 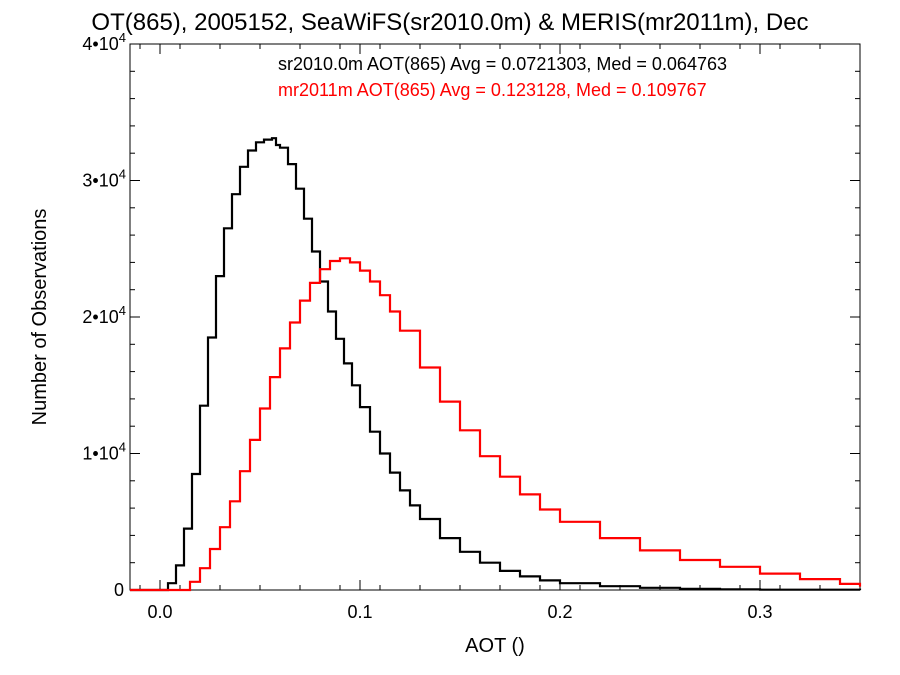 I want to click on y-tick-label: 3•104, so click(x=104, y=179).